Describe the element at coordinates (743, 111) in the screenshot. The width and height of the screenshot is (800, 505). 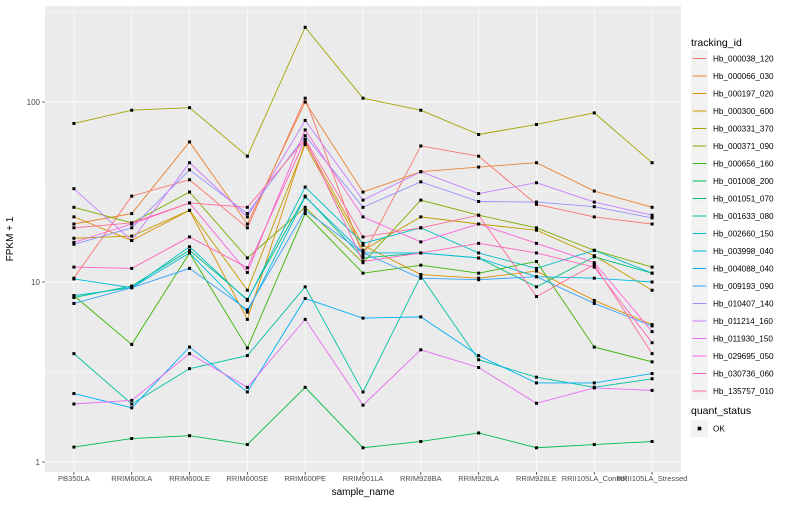
I see `legend-label: Hb_000300_600` at that location.